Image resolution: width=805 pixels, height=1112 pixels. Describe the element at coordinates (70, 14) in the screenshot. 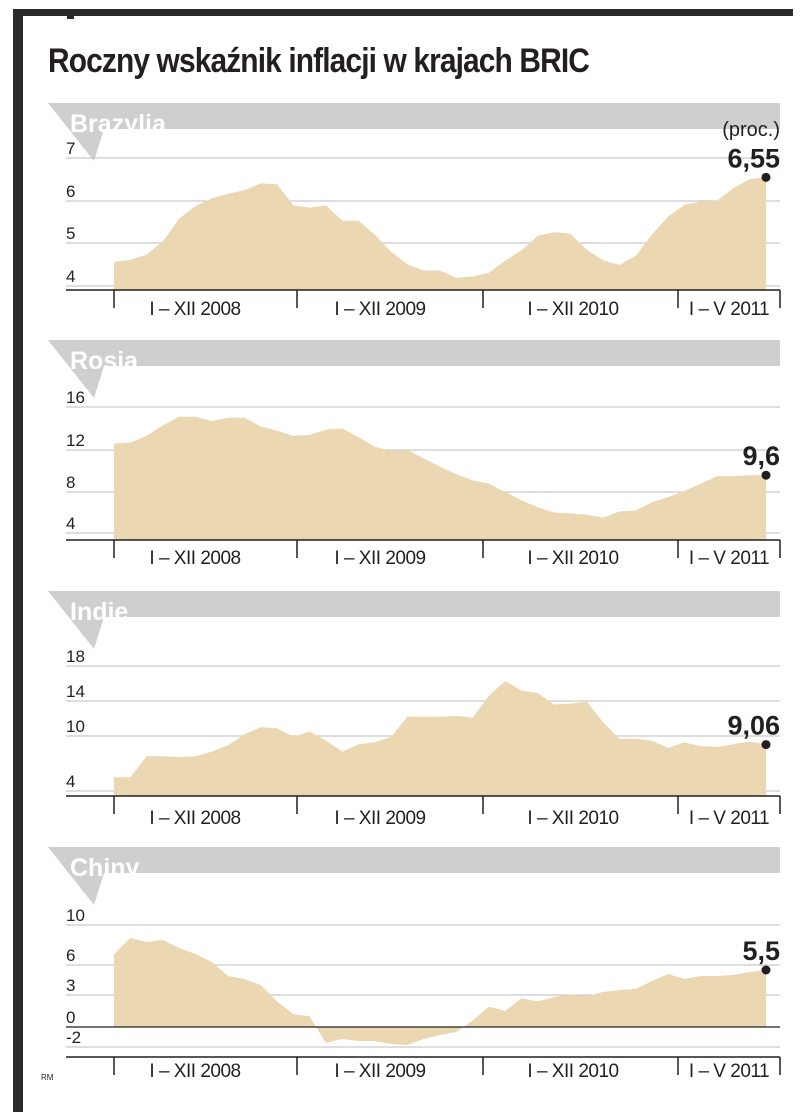

I see `frame-top-end` at that location.